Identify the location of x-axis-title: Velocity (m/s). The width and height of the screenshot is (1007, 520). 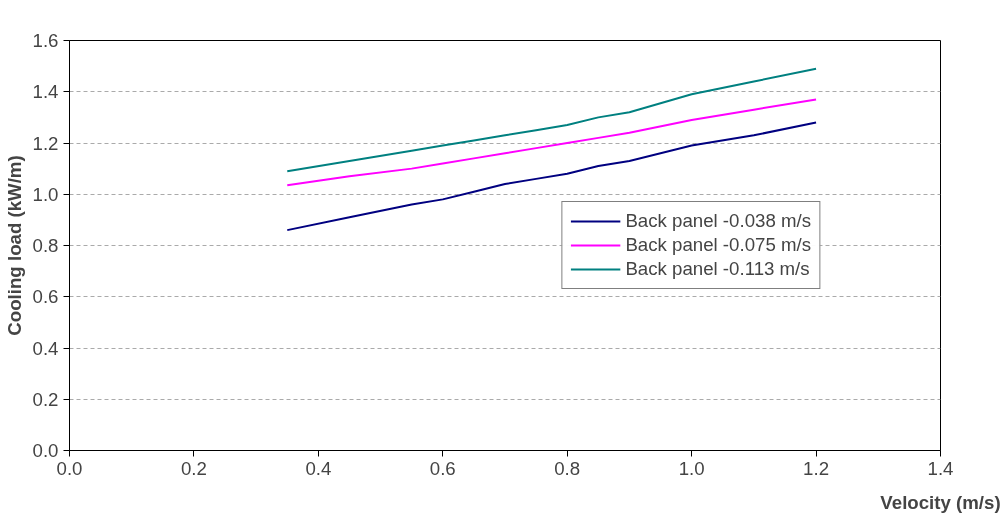
(940, 502).